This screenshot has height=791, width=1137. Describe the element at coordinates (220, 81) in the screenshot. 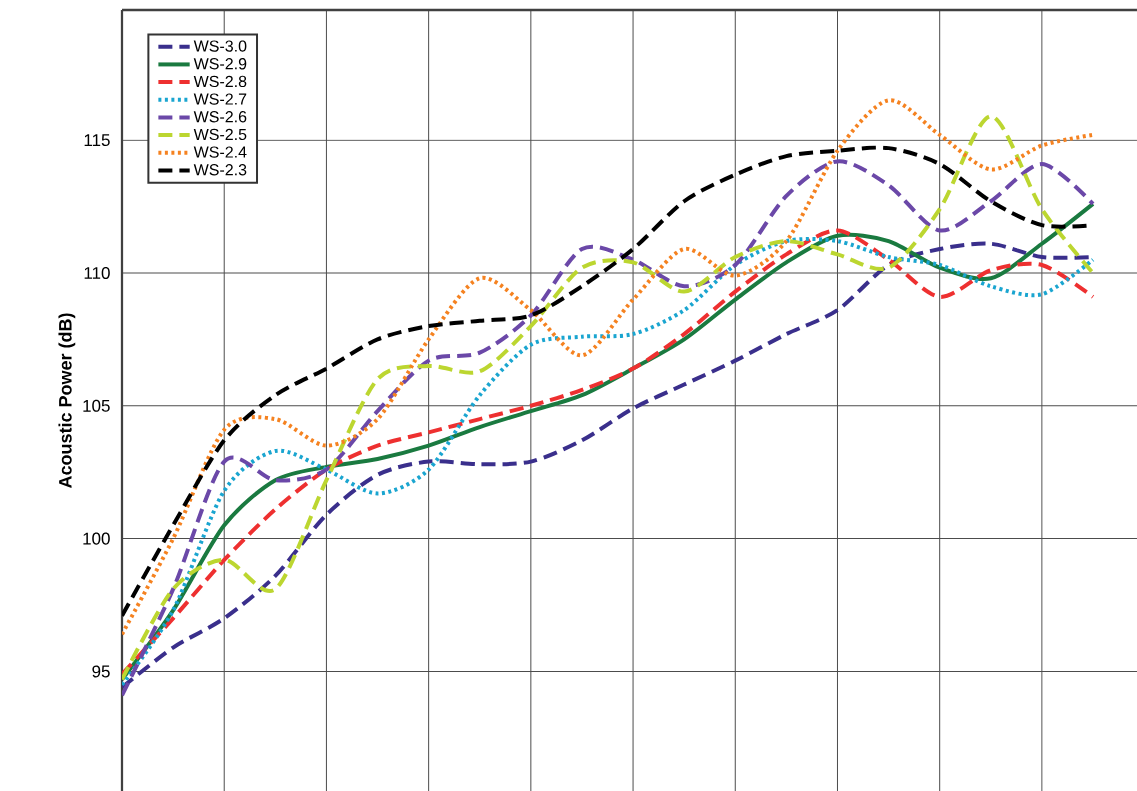

I see `legend-label: WS-2.8` at that location.